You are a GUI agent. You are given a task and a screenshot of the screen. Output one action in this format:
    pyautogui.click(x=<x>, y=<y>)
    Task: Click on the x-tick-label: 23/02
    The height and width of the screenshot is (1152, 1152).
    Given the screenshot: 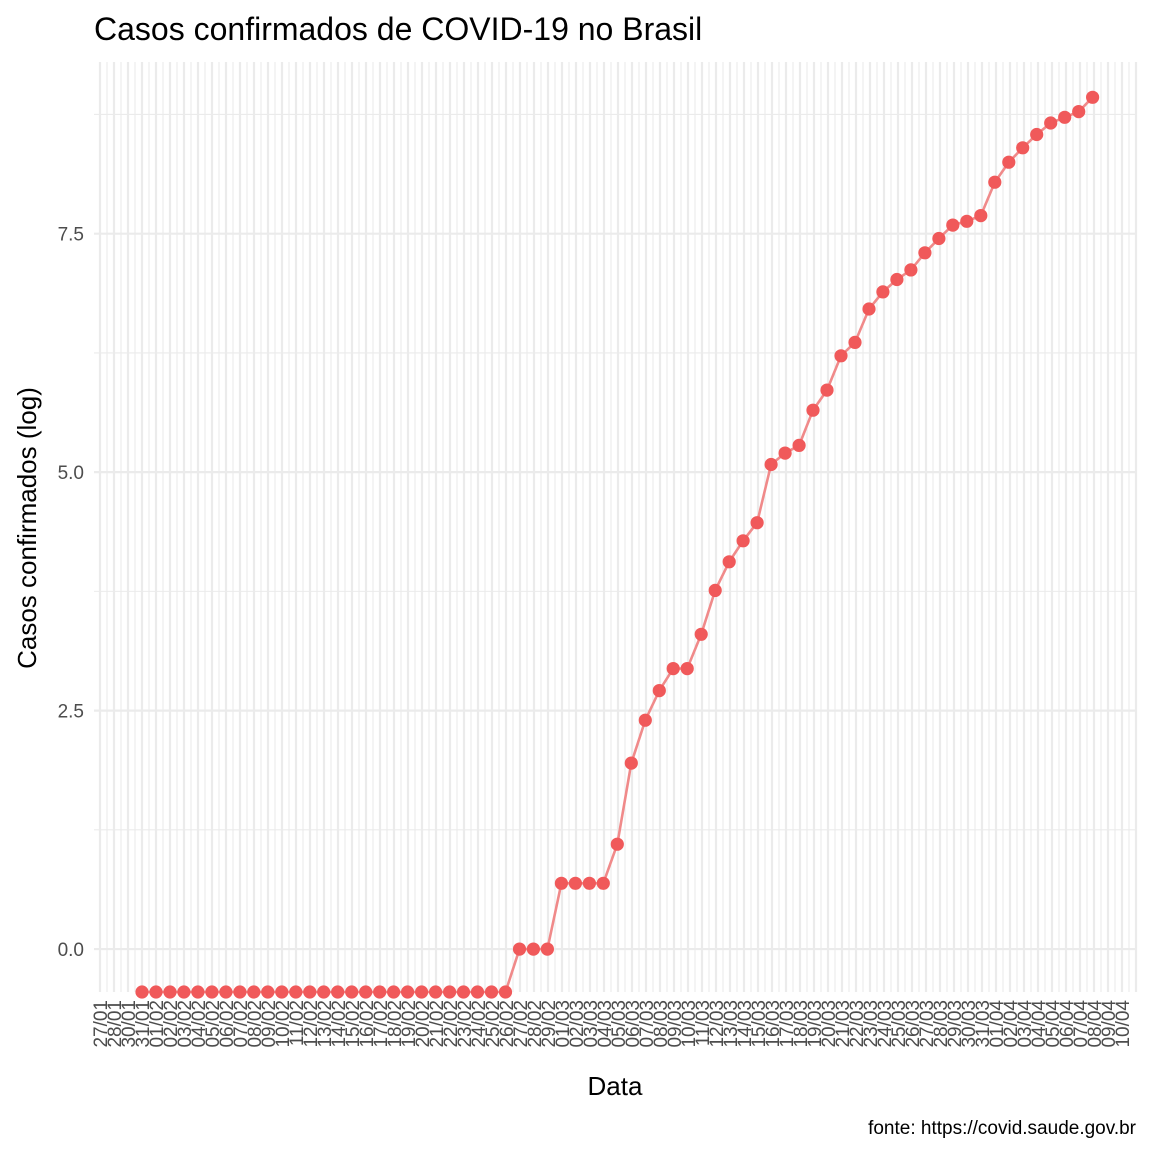 What is the action you would take?
    pyautogui.click(x=465, y=1024)
    